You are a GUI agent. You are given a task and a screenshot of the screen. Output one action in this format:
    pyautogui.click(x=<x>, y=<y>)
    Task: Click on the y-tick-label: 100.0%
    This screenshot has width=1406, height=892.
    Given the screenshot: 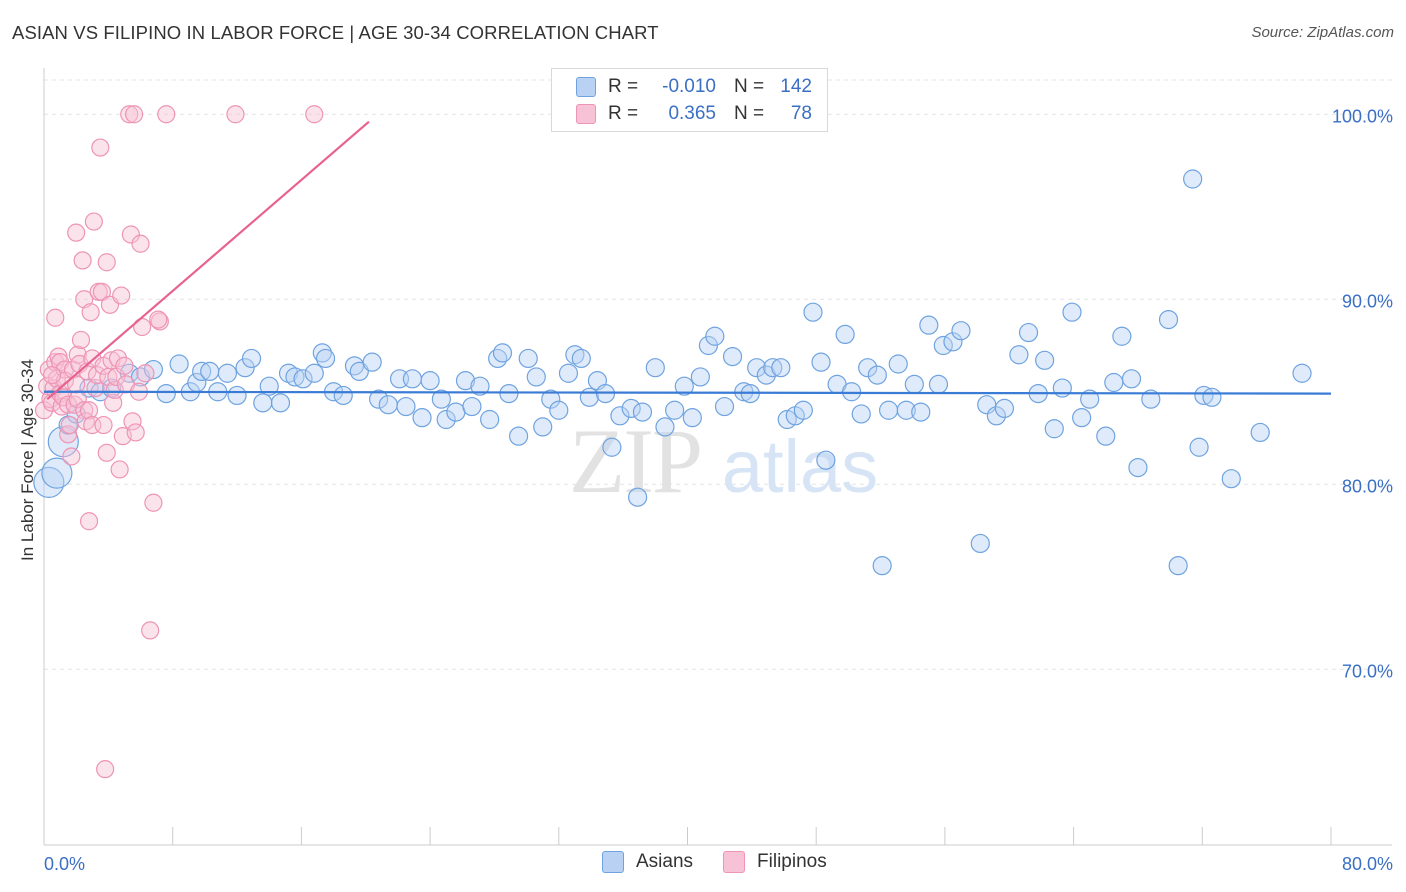 What is the action you would take?
    pyautogui.click(x=1362, y=116)
    